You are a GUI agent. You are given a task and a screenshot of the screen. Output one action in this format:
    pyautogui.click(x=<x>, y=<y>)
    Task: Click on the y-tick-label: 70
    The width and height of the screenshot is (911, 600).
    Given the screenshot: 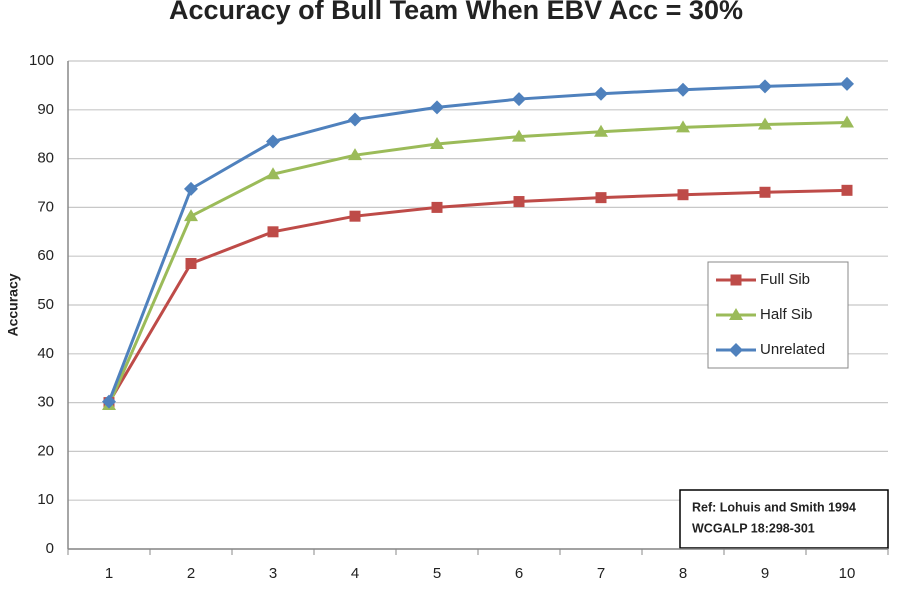 What is the action you would take?
    pyautogui.click(x=45, y=206)
    